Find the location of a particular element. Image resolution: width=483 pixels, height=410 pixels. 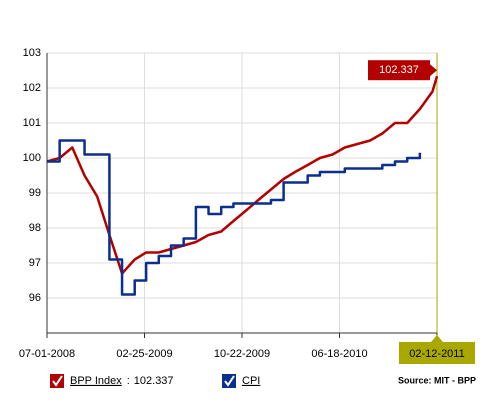

y-tick-label: 96 is located at coordinates (35, 298).